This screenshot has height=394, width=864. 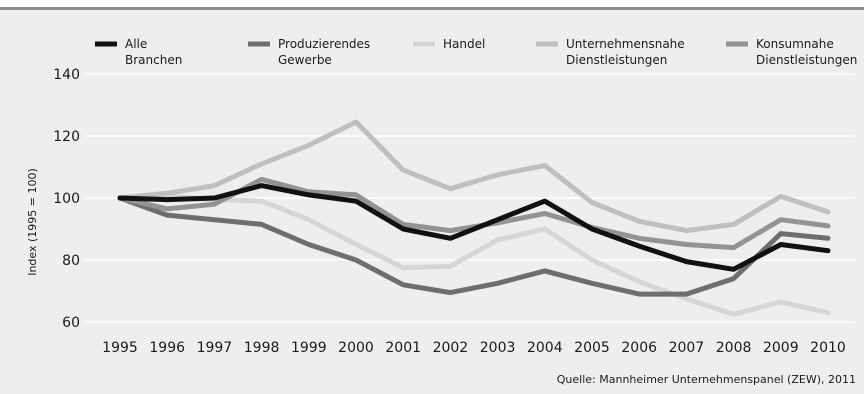 What do you see at coordinates (120, 348) in the screenshot?
I see `x-tick-label: 1995` at bounding box center [120, 348].